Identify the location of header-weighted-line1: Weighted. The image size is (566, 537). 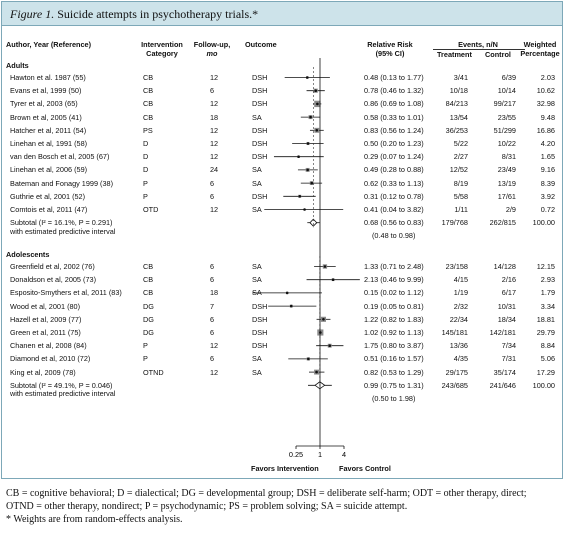
(540, 44).